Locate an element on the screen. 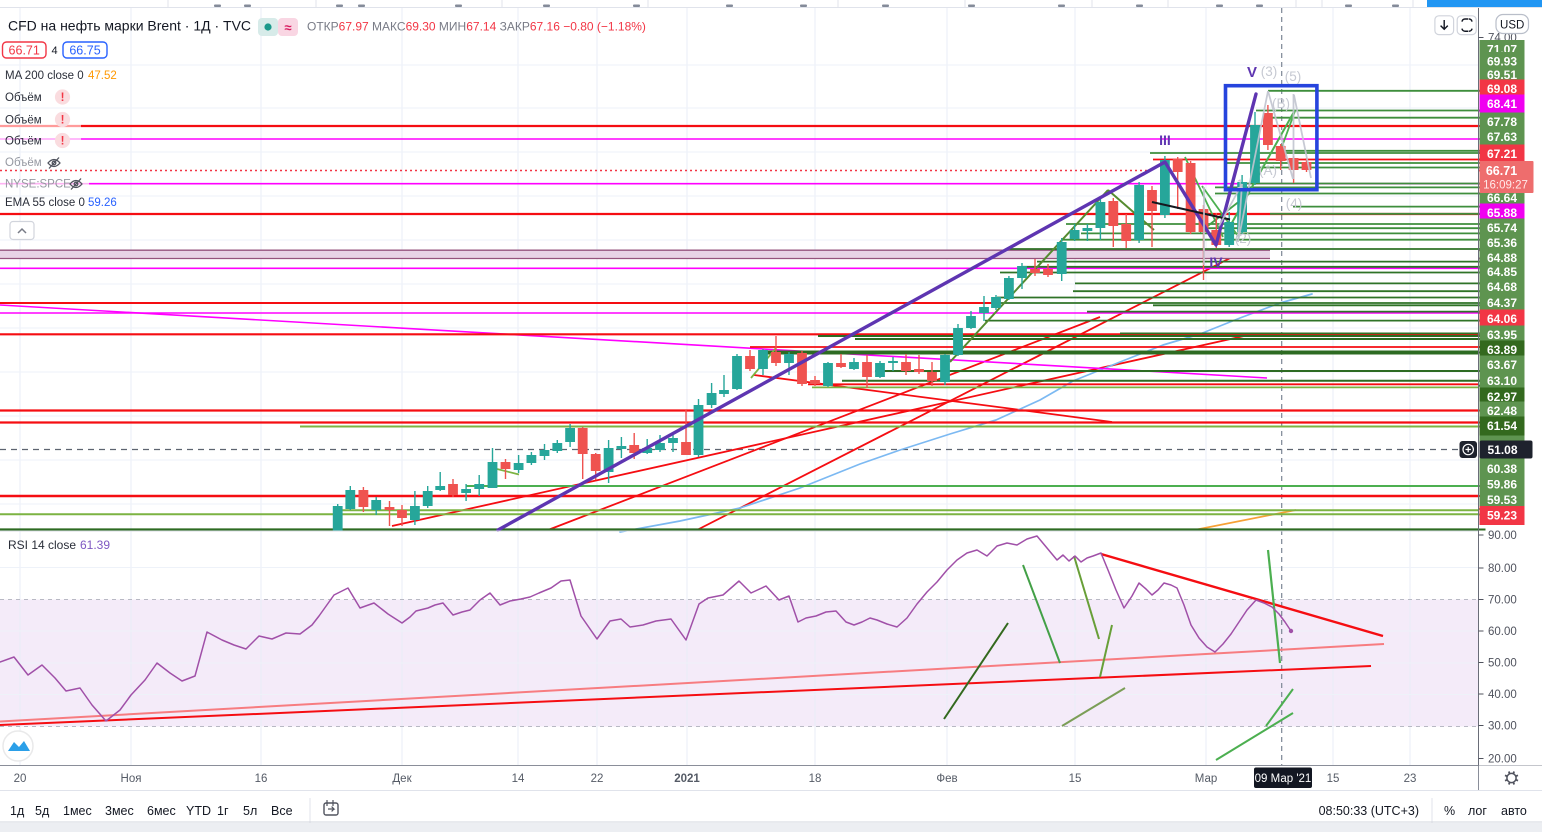  svg-text:CFD на нефть марки Brent · 1Д: CFD на нефть марки Brent · 1Д · TVC is located at coordinates (129, 26).